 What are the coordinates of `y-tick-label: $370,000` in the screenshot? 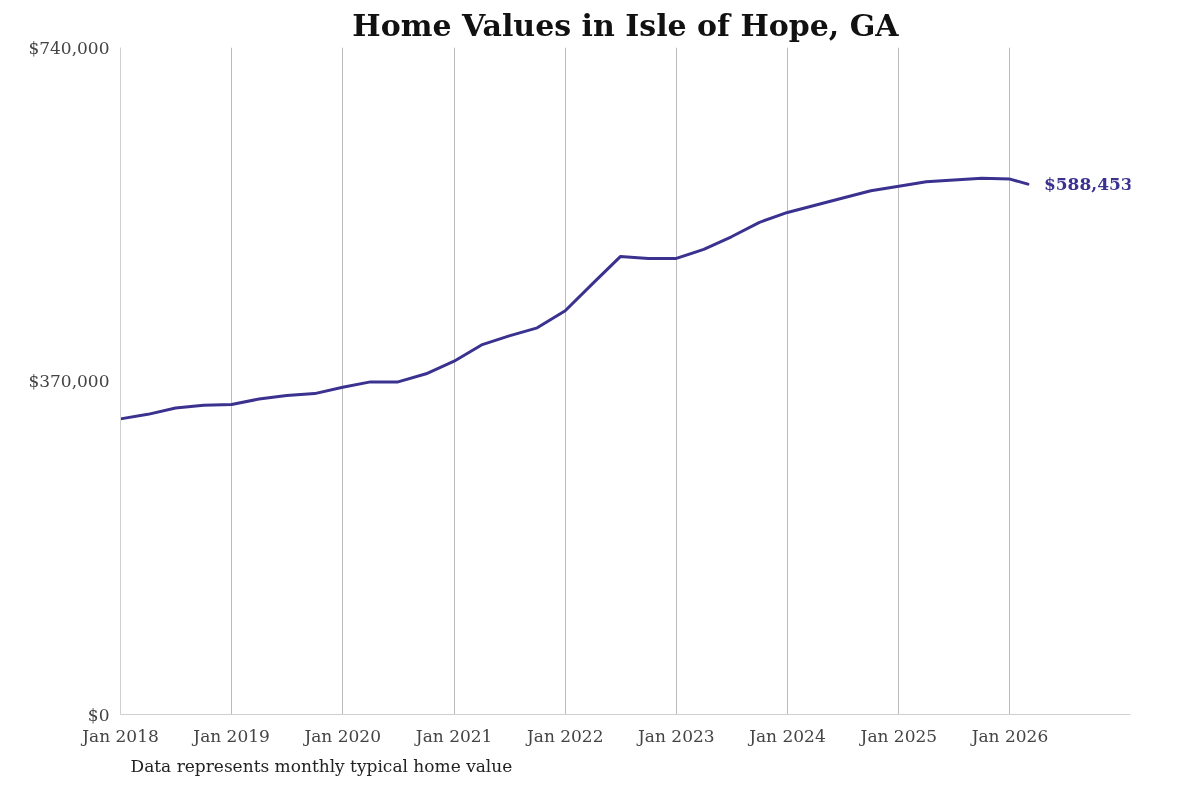 It's located at (69, 381).